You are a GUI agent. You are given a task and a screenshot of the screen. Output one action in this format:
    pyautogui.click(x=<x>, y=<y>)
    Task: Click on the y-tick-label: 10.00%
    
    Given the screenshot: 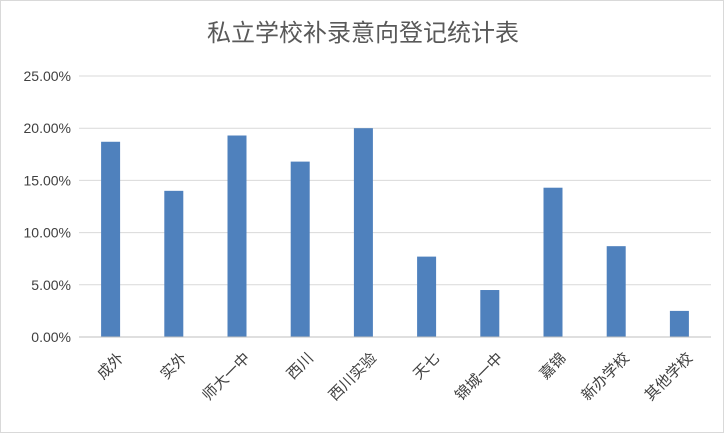 What is the action you would take?
    pyautogui.click(x=47, y=233)
    